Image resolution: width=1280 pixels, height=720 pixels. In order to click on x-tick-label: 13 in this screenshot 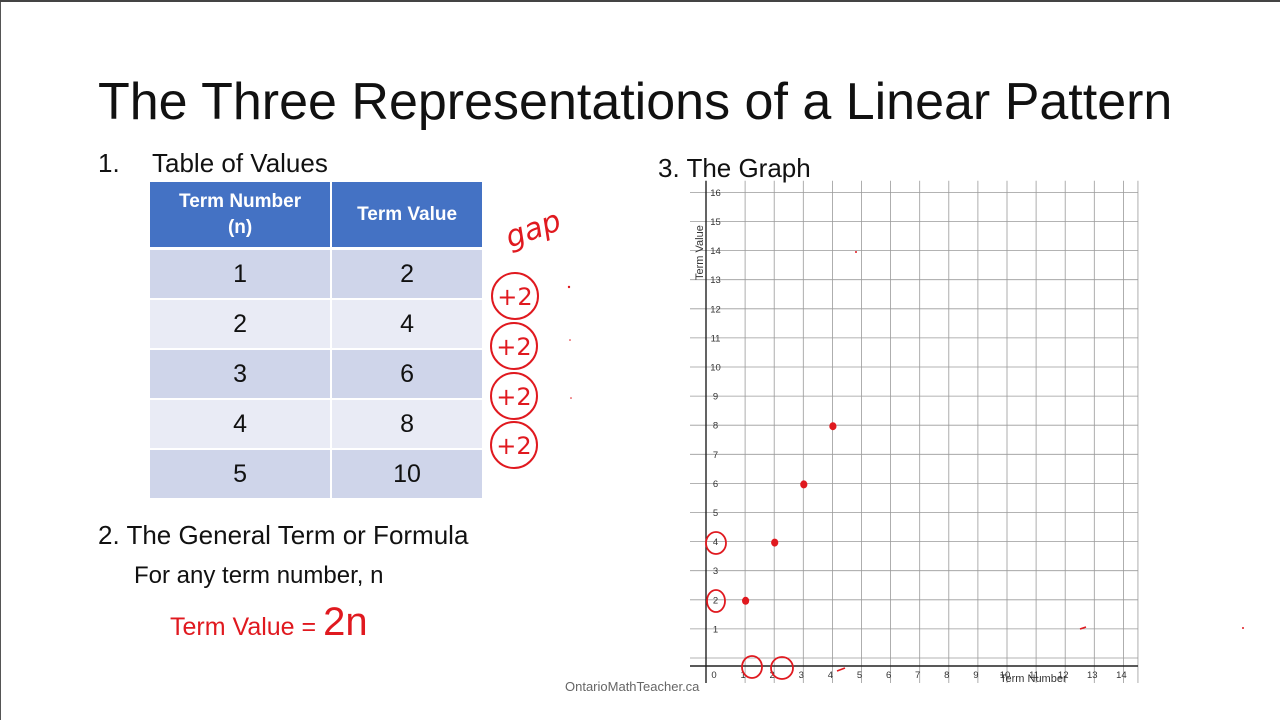, I will do `click(1092, 675)`.